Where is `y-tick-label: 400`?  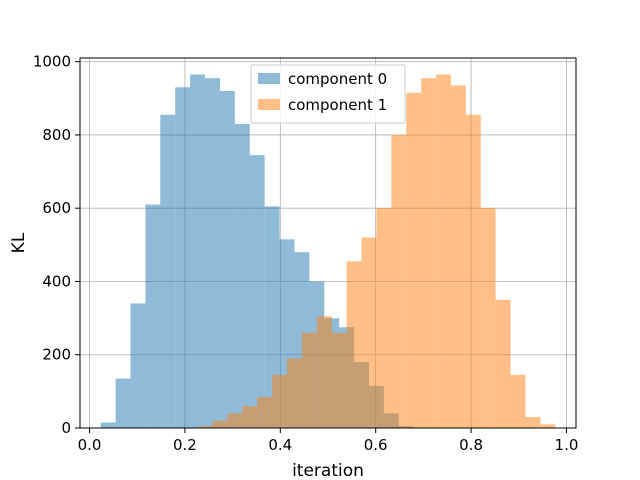 y-tick-label: 400 is located at coordinates (56, 281).